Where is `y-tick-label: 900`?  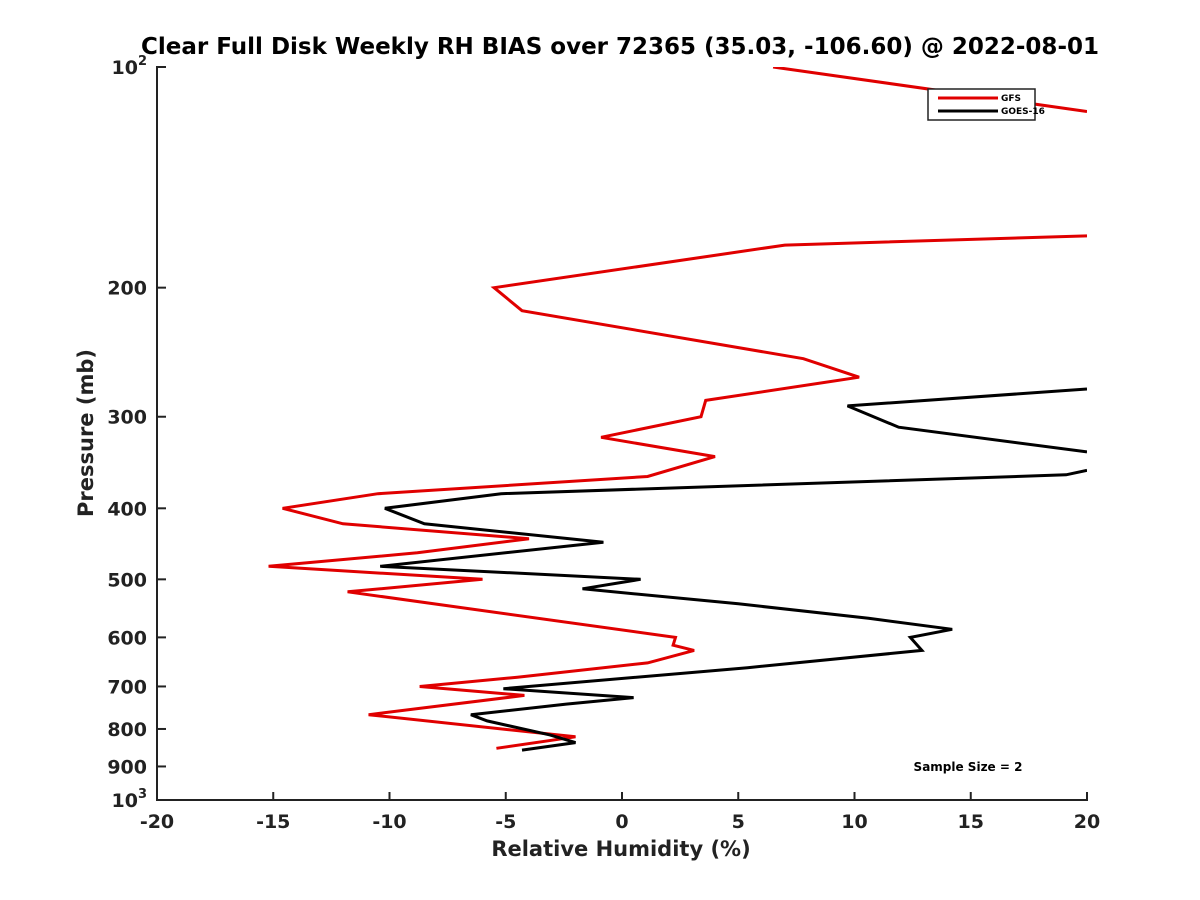 y-tick-label: 900 is located at coordinates (127, 767).